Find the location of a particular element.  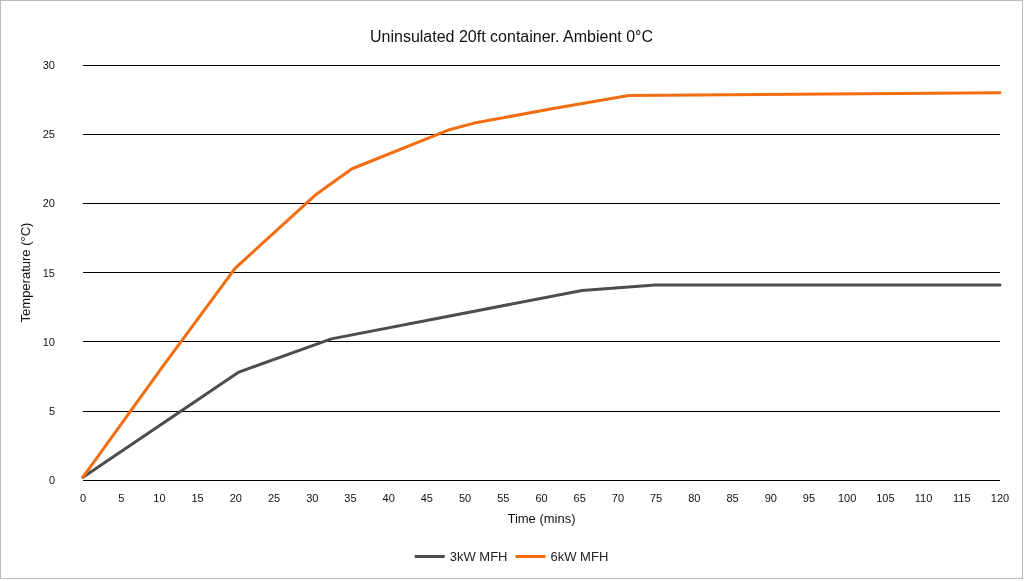

x-tick-label: 60 is located at coordinates (541, 497).